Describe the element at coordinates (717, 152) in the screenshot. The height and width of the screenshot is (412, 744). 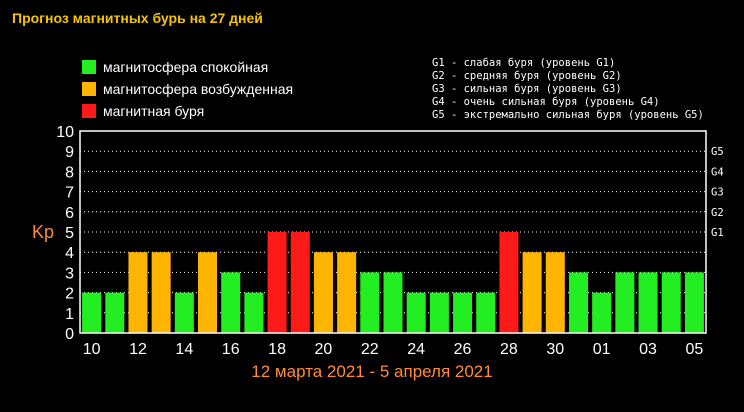
I see `right-axis-label: G5` at that location.